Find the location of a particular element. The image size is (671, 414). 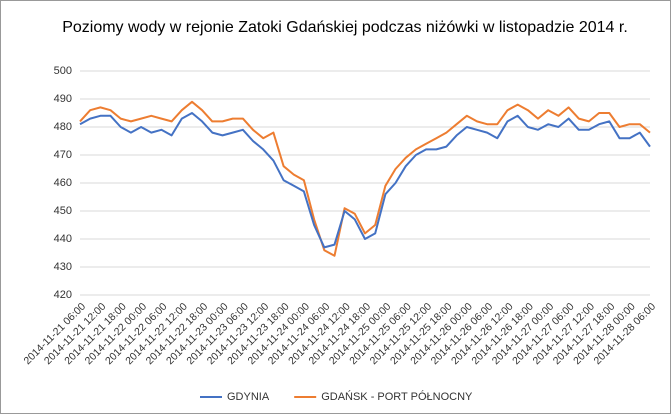

y-tick-label: 470 is located at coordinates (63, 155).